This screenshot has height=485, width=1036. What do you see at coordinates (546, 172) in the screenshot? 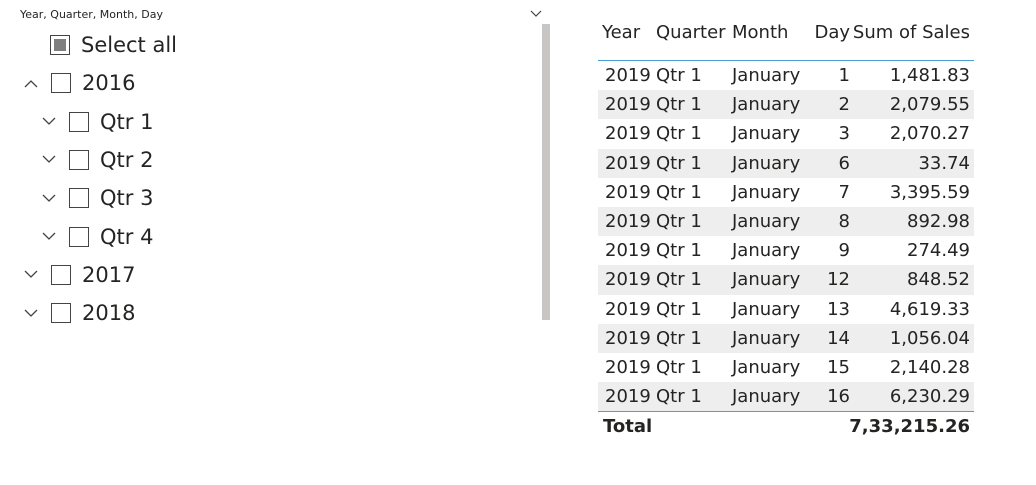
I see `slicer-scrollbar` at bounding box center [546, 172].